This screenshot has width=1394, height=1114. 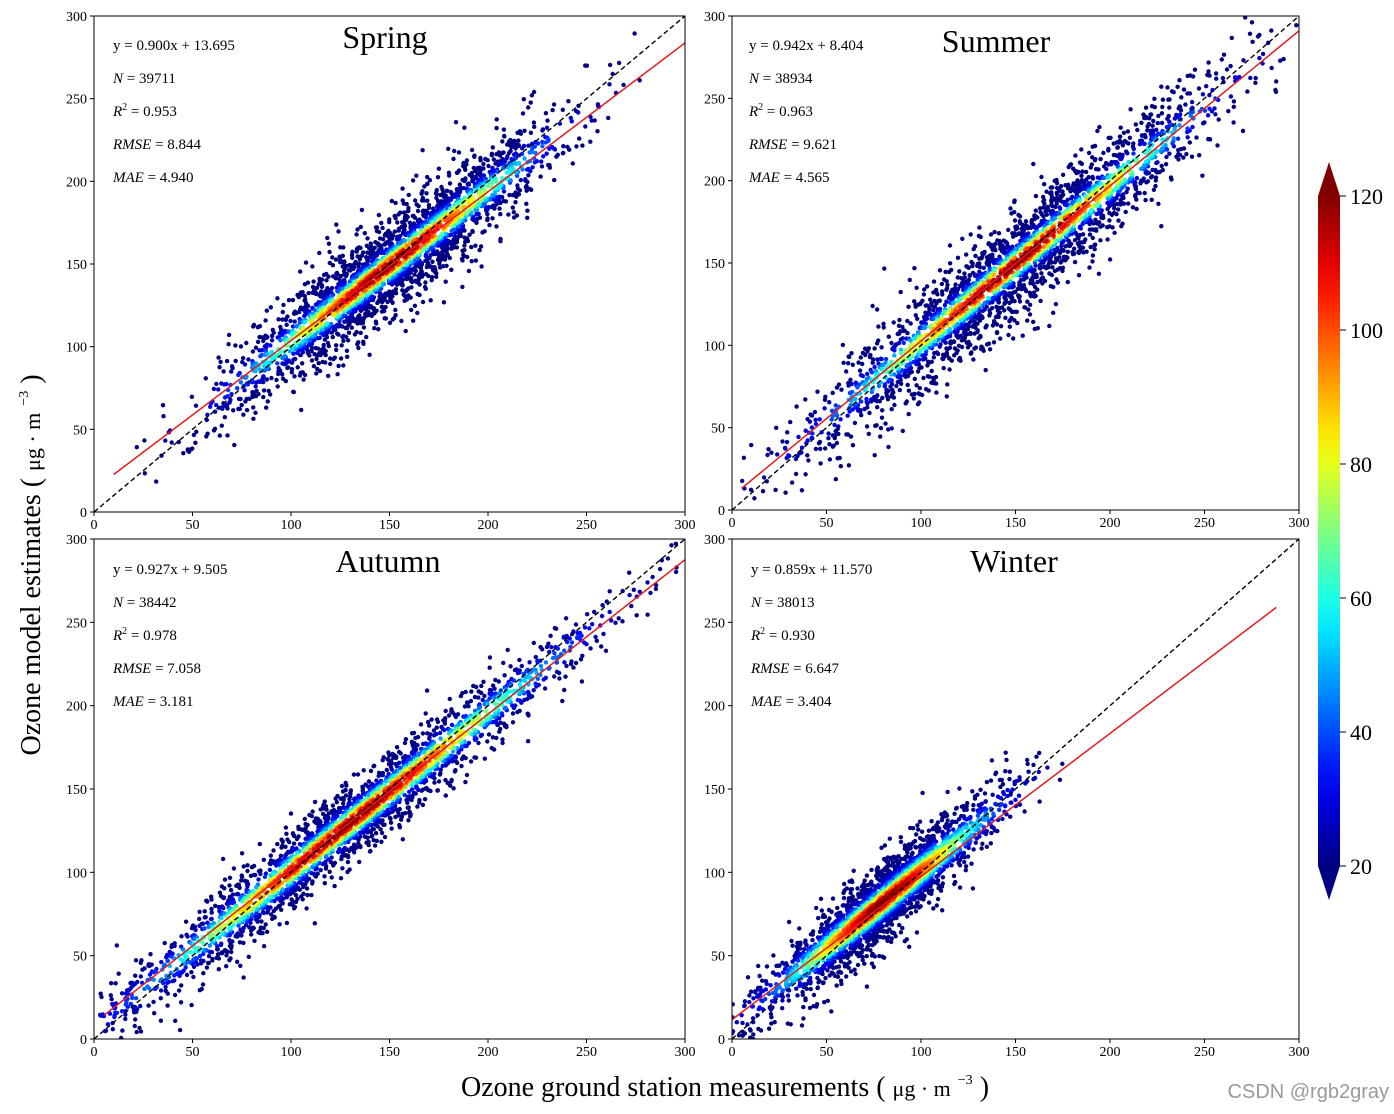 What do you see at coordinates (157, 145) in the screenshot?
I see `stat-rmse: RMSE = 8.844` at bounding box center [157, 145].